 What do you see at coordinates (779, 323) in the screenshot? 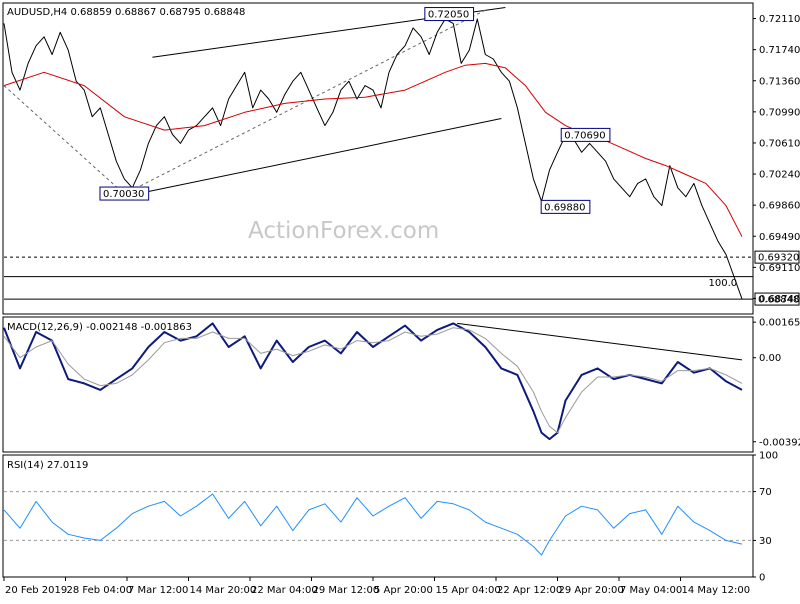
I see `y-tick-label: 0.001659` at bounding box center [779, 323].